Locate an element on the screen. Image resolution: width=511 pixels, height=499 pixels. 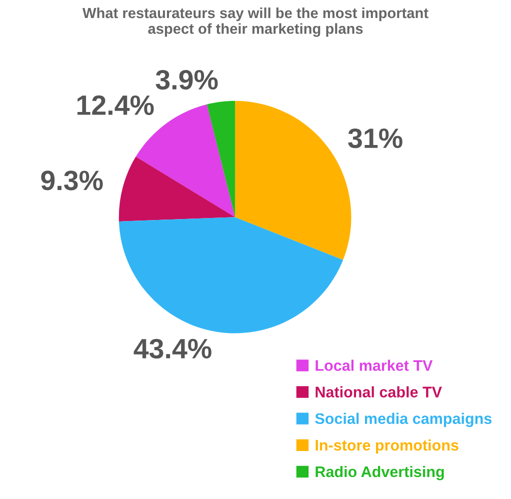
legend-label: In-store promotions is located at coordinates (387, 446).